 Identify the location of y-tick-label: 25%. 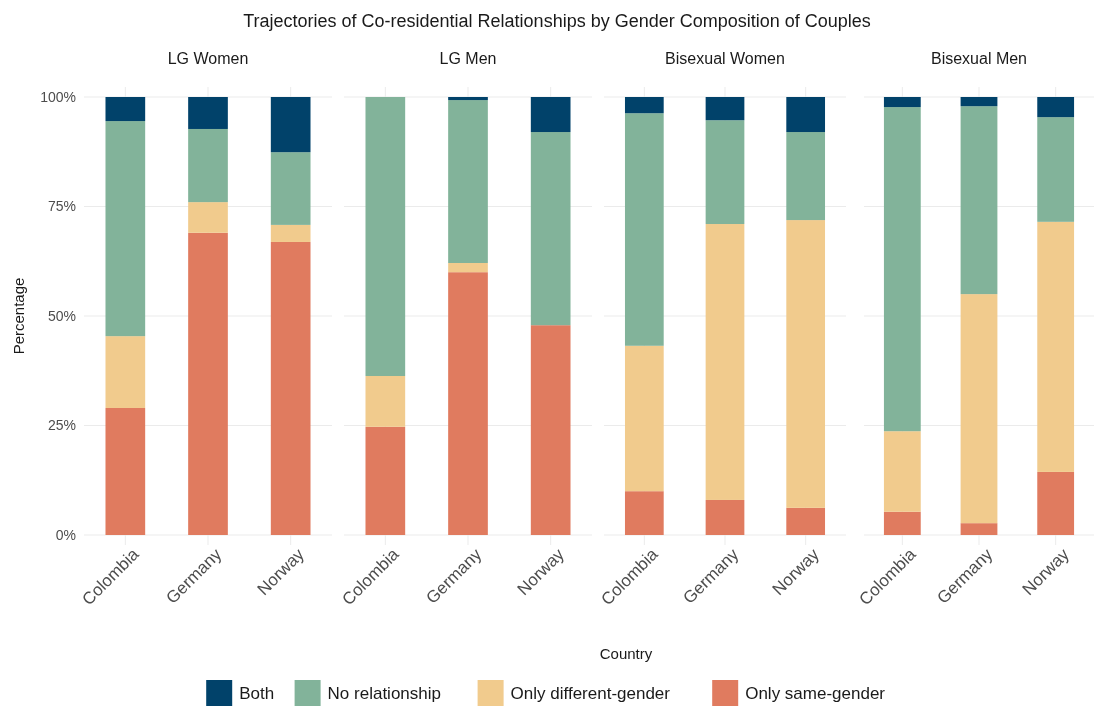
(61, 425).